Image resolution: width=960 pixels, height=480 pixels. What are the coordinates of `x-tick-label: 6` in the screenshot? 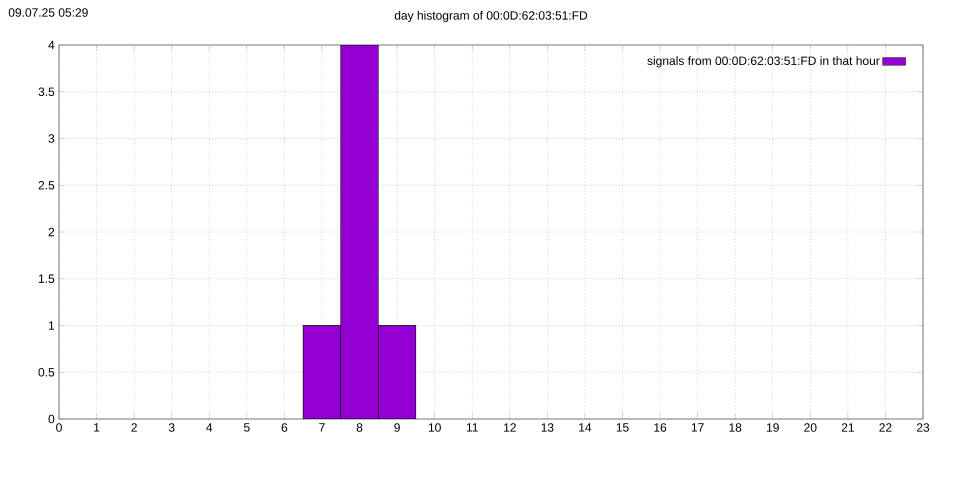 It's located at (285, 427).